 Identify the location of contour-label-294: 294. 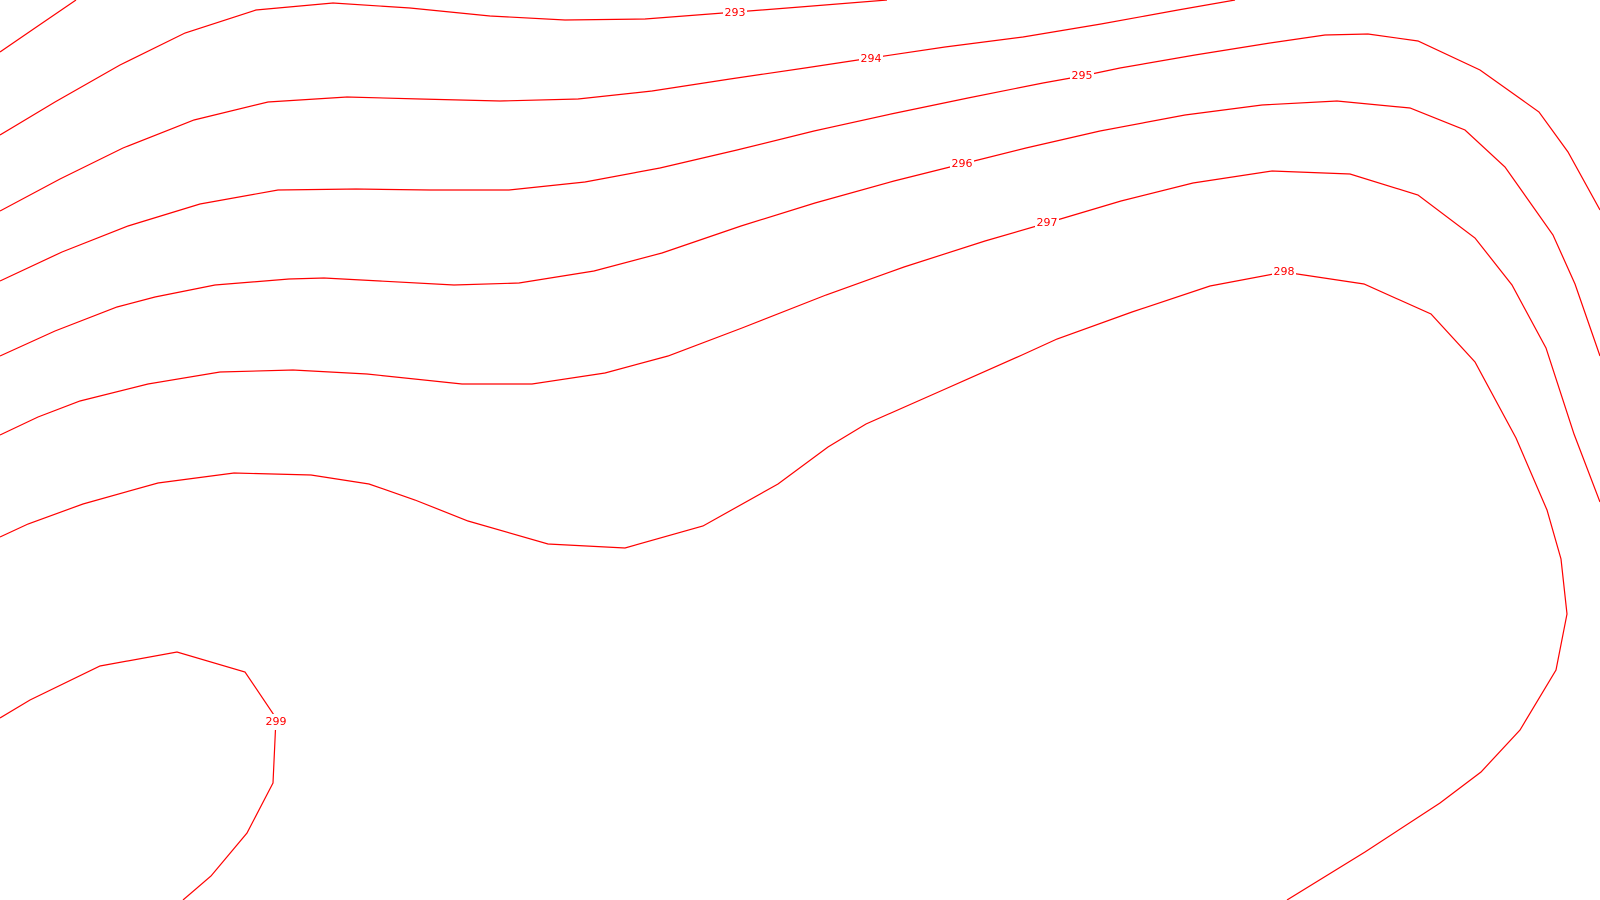
(871, 58).